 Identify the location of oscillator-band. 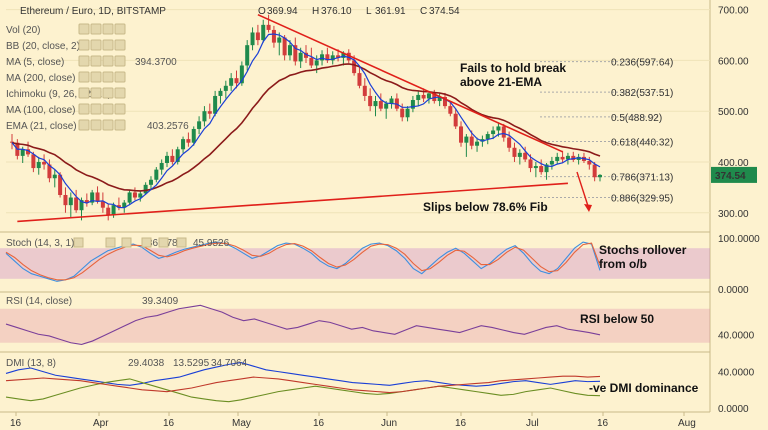
(355, 325).